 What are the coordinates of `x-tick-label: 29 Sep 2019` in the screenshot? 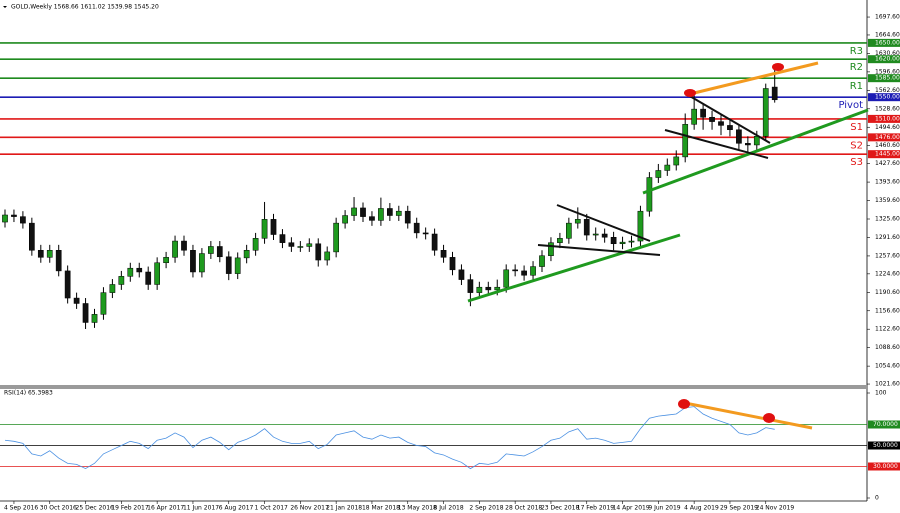 It's located at (739, 508).